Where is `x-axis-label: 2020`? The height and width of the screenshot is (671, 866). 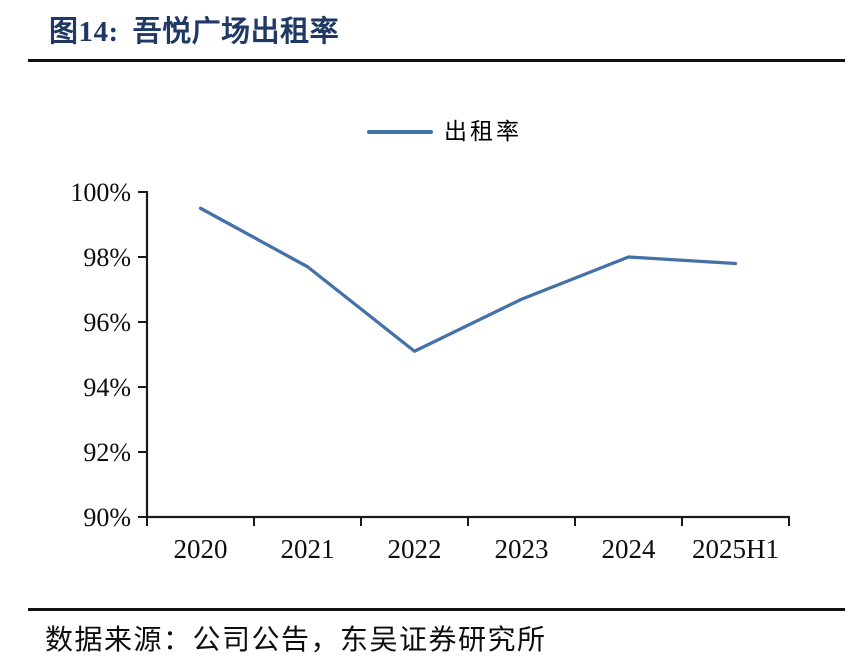
x-axis-label: 2020 is located at coordinates (201, 549).